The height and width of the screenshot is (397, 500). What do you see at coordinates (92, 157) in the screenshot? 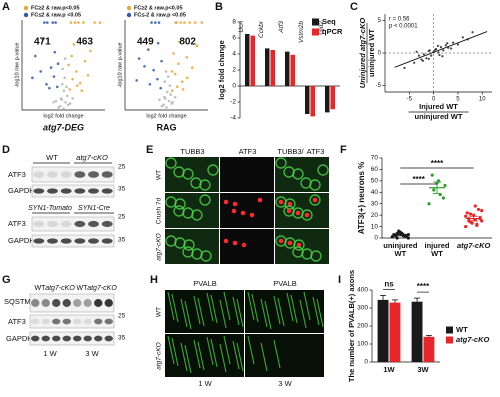
I see `group-label: atg7-cKO` at bounding box center [92, 157].